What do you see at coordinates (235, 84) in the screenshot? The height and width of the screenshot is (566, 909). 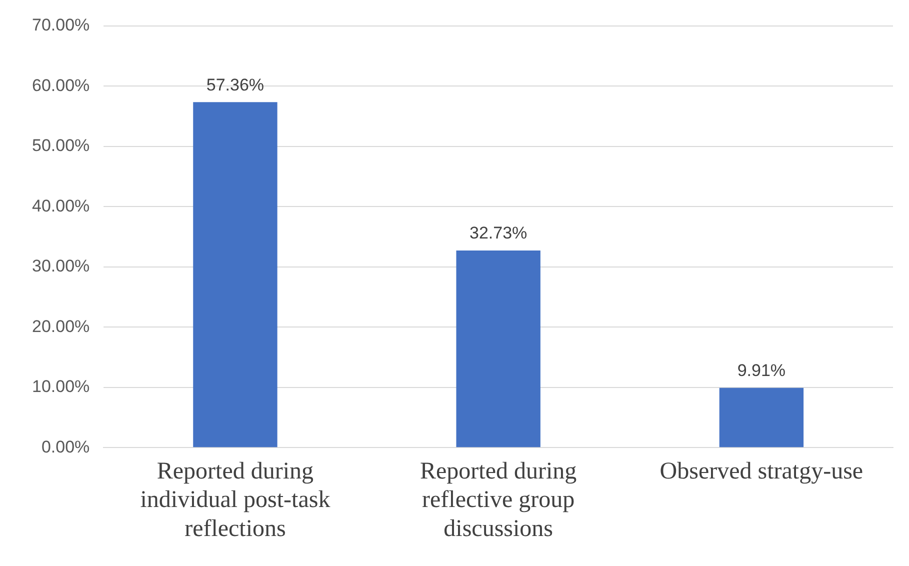 I see `data-label: 57.36%` at bounding box center [235, 84].